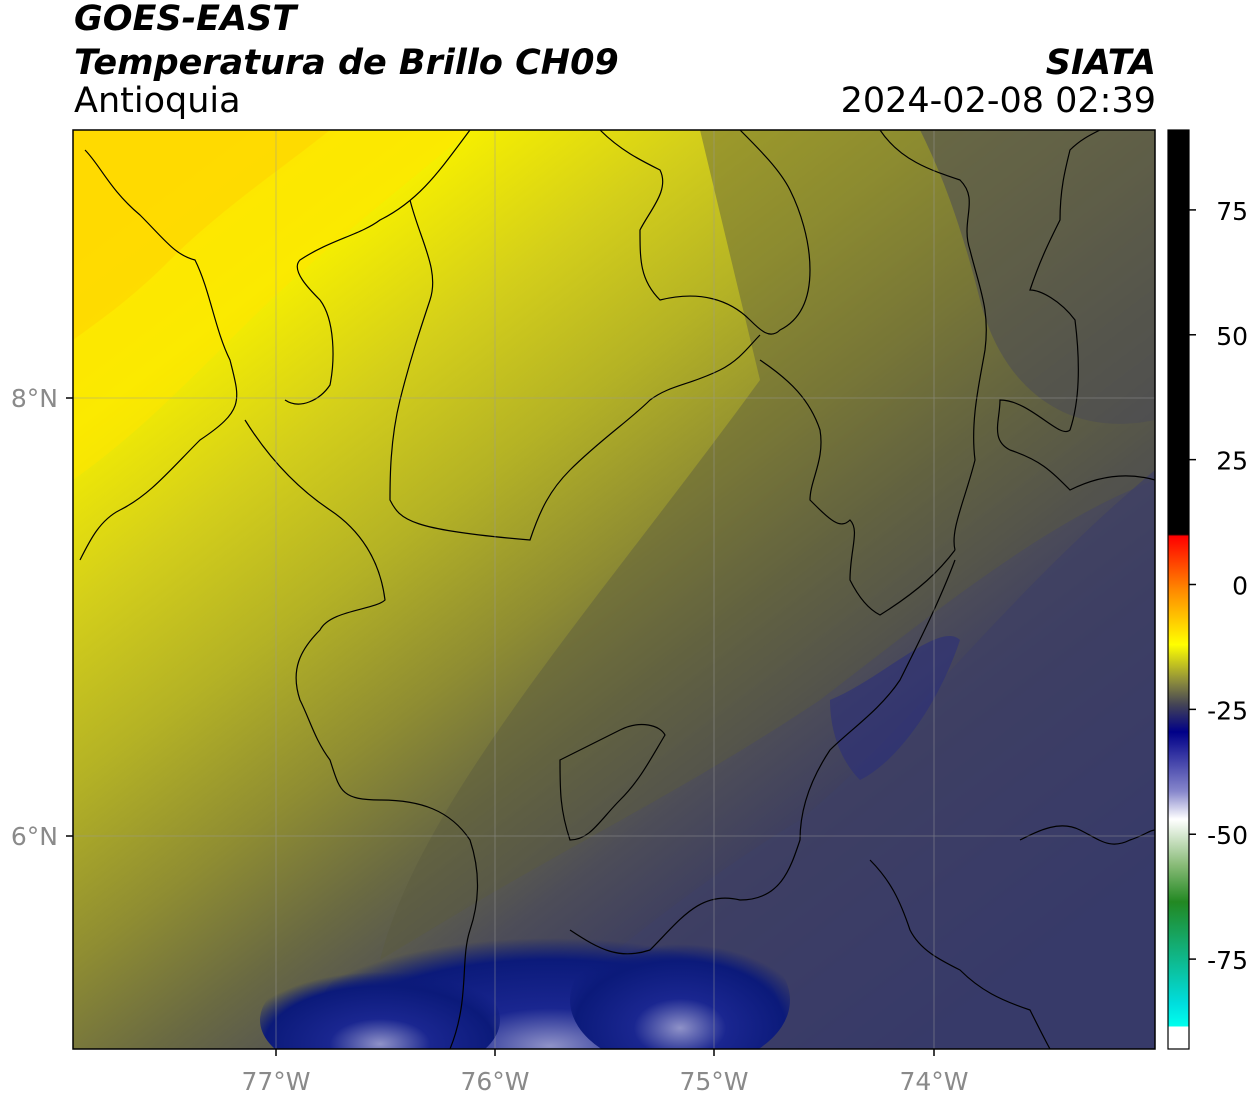 This screenshot has height=1099, width=1252. I want to click on colorbar-ticks: 75 50 25 0 -25 -50 -75, so click(1218, 586).